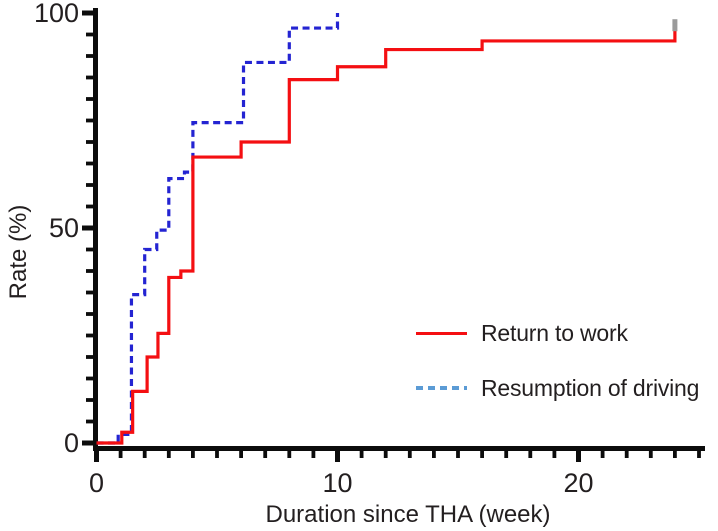 Image resolution: width=718 pixels, height=531 pixels. I want to click on x-tick-label: 0, so click(96, 483).